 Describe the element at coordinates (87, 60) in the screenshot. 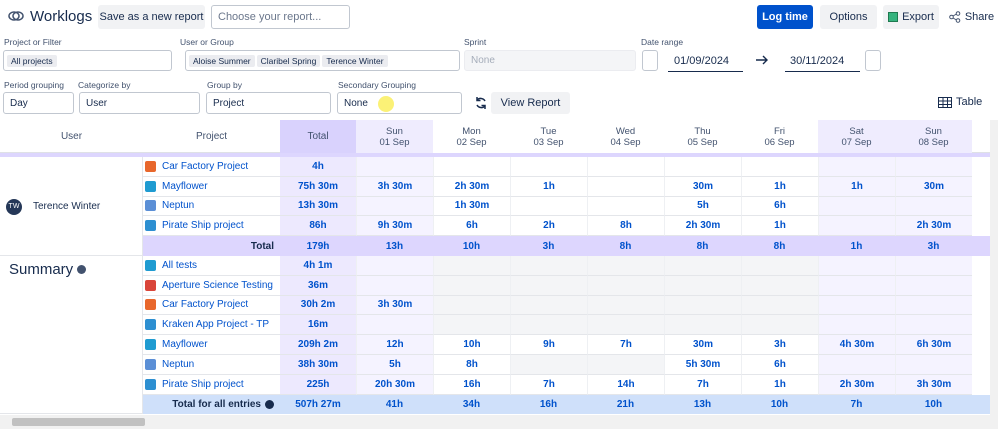

I see `project-input: All projects` at that location.